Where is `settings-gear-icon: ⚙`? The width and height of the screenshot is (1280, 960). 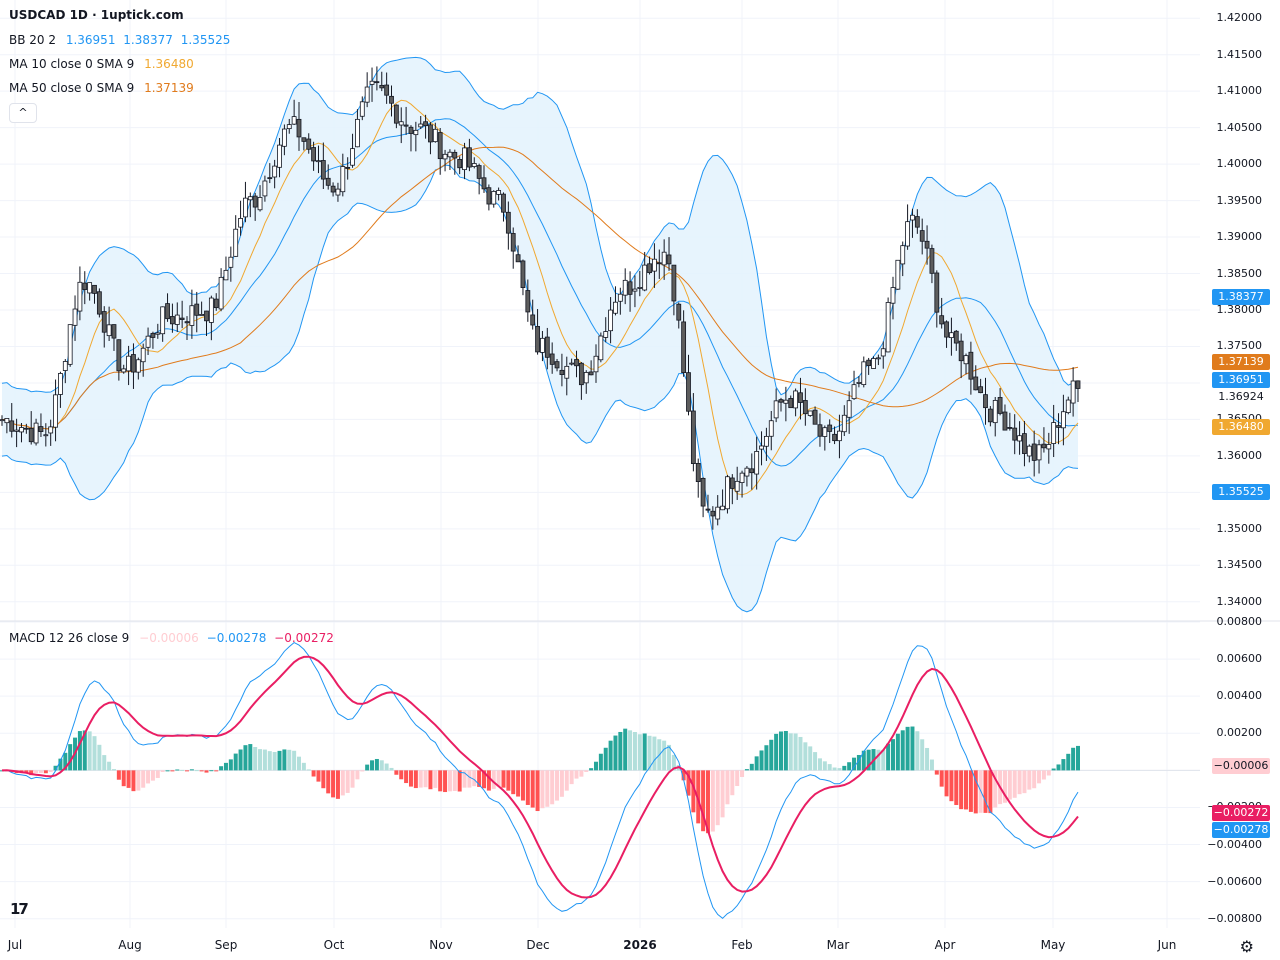
settings-gear-icon: ⚙ is located at coordinates (1246, 946).